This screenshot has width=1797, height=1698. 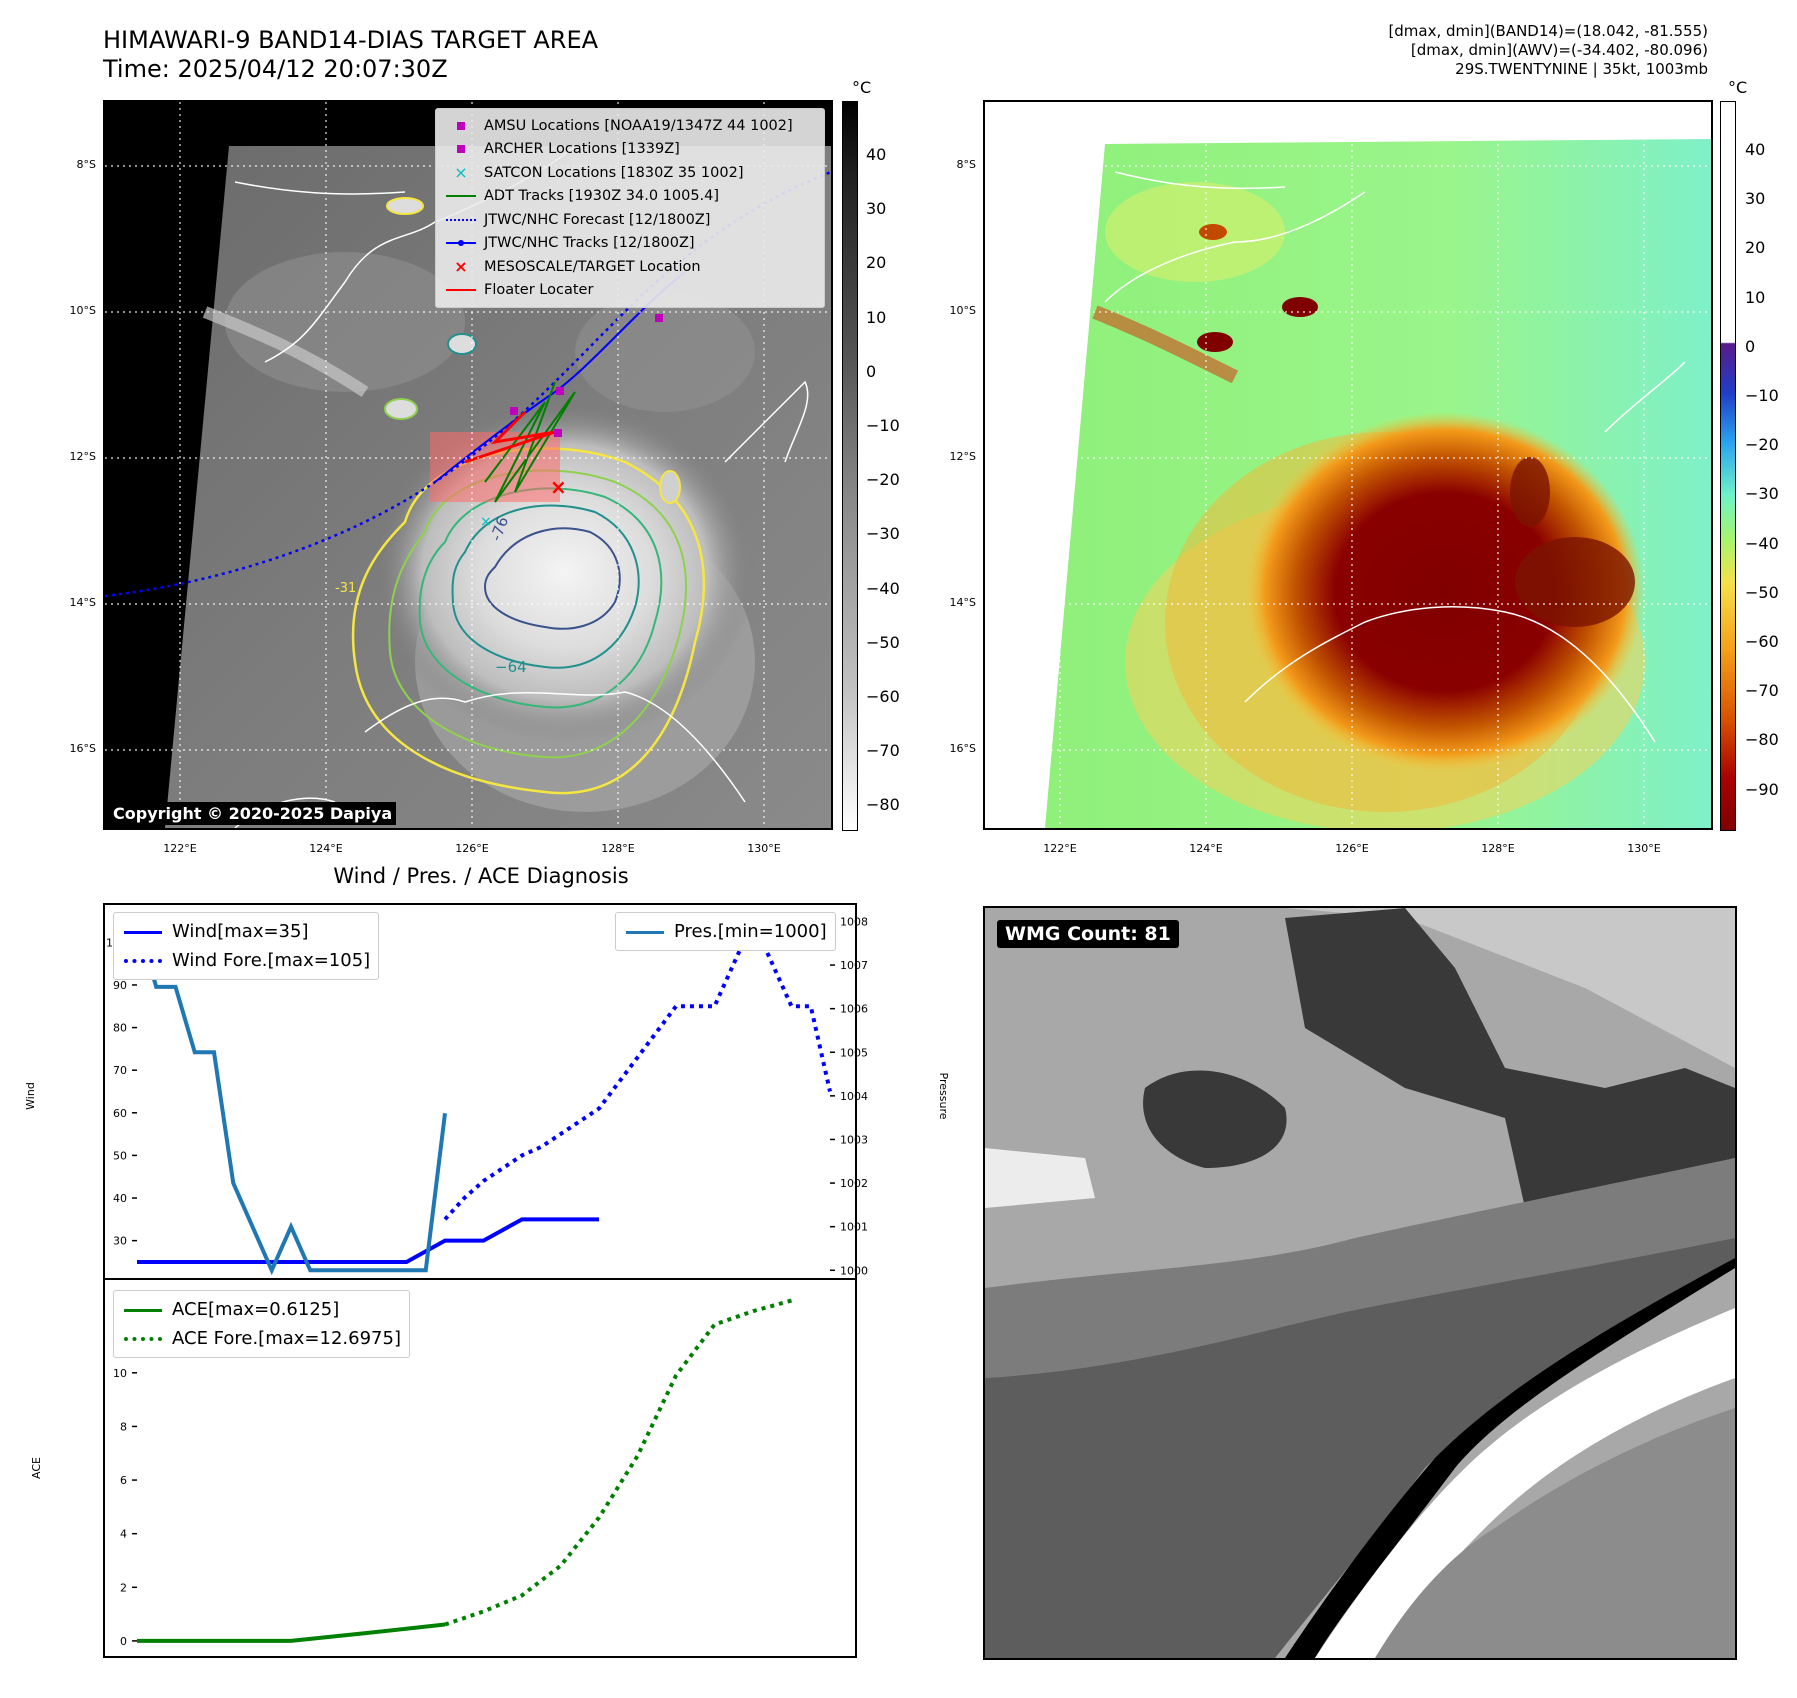 I want to click on info-line-2: [dmax, dmin](AWV)=(-34.402, -80.096), so click(x=1559, y=50).